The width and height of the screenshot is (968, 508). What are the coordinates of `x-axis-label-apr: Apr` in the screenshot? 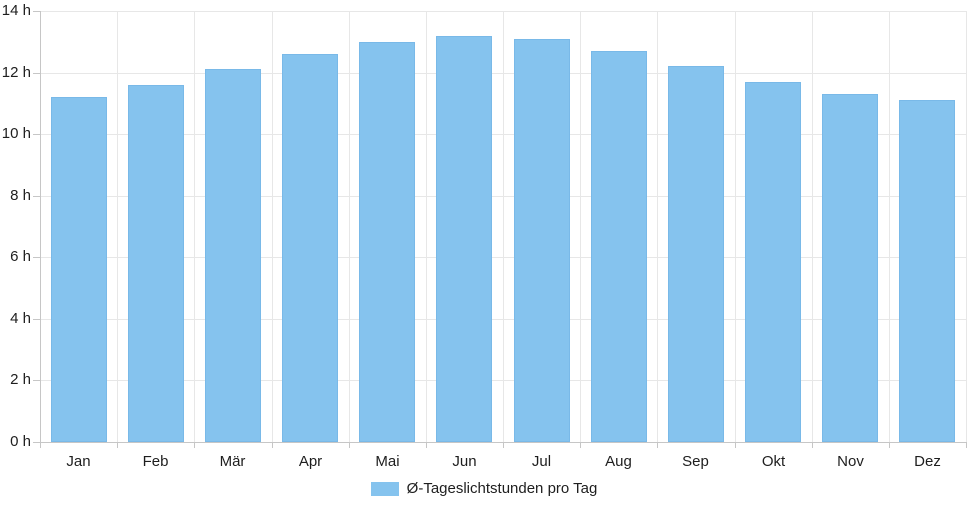 It's located at (310, 461).